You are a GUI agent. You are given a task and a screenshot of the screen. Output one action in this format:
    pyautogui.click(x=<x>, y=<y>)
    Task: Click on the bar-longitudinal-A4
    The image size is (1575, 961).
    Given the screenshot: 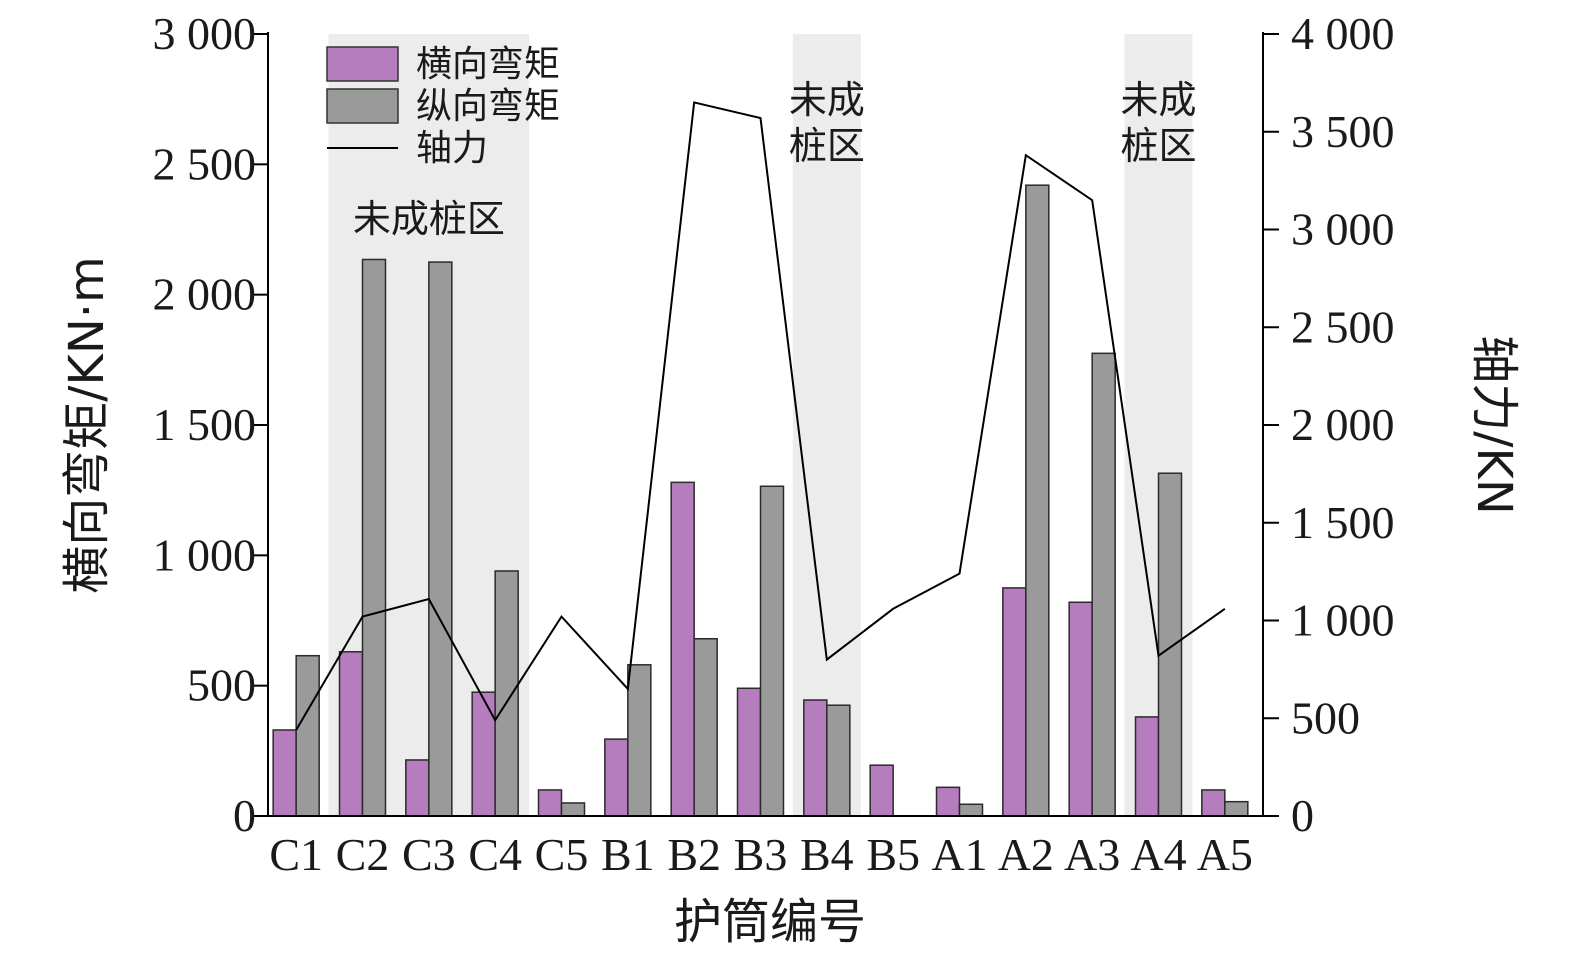 What is the action you would take?
    pyautogui.click(x=1170, y=644)
    